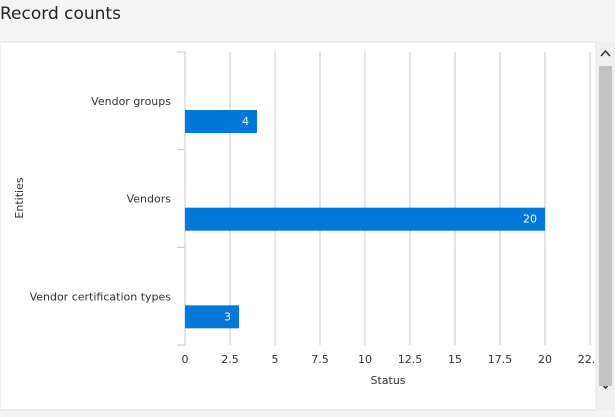  Describe the element at coordinates (410, 359) in the screenshot. I see `x-tick-label: 12.5` at that location.